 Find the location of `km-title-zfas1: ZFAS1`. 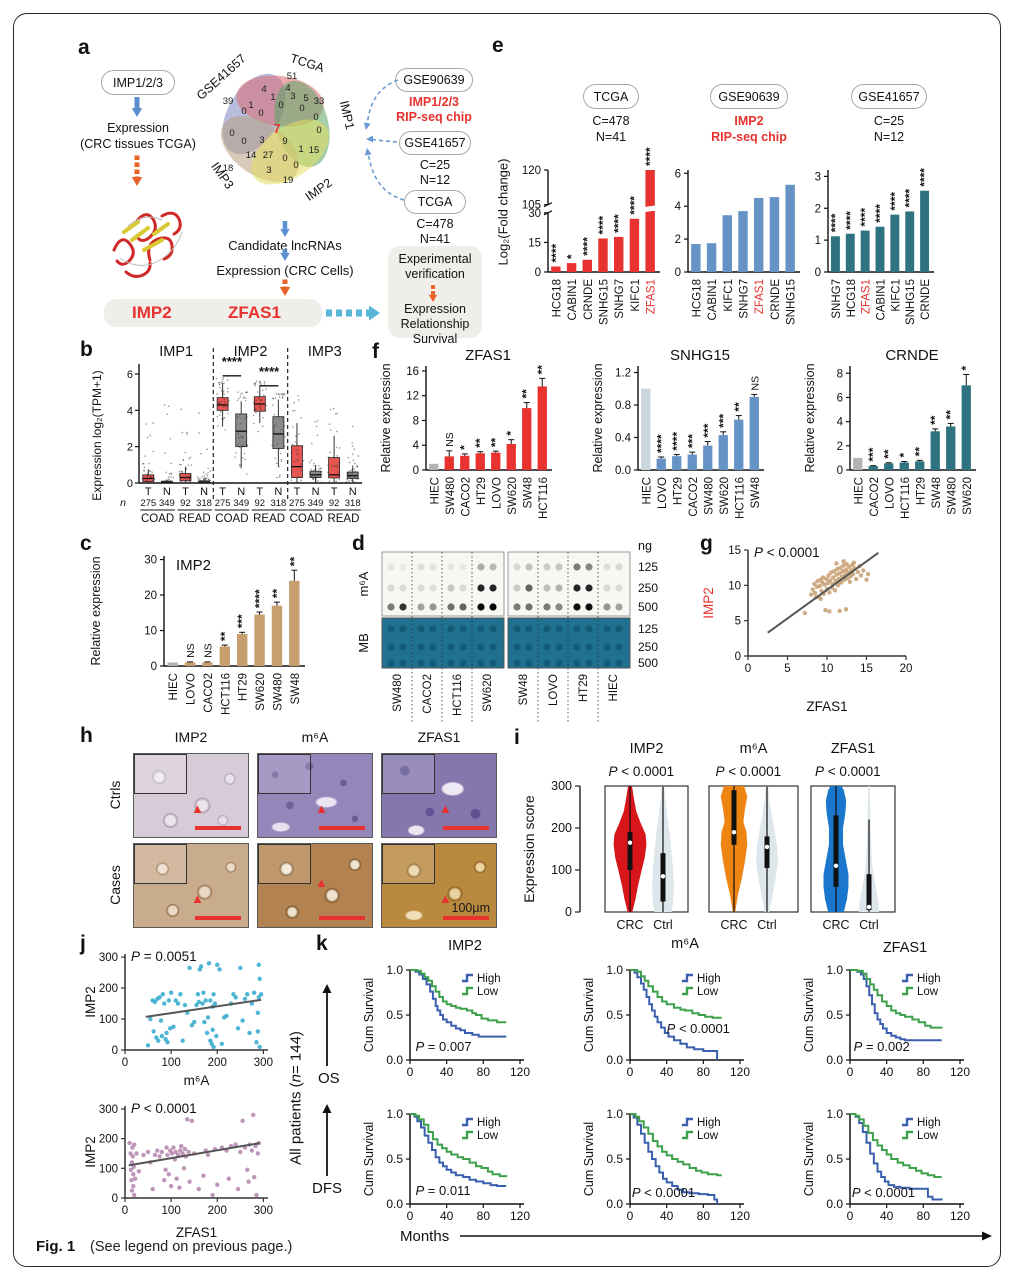

km-title-zfas1: ZFAS1 is located at coordinates (905, 948).